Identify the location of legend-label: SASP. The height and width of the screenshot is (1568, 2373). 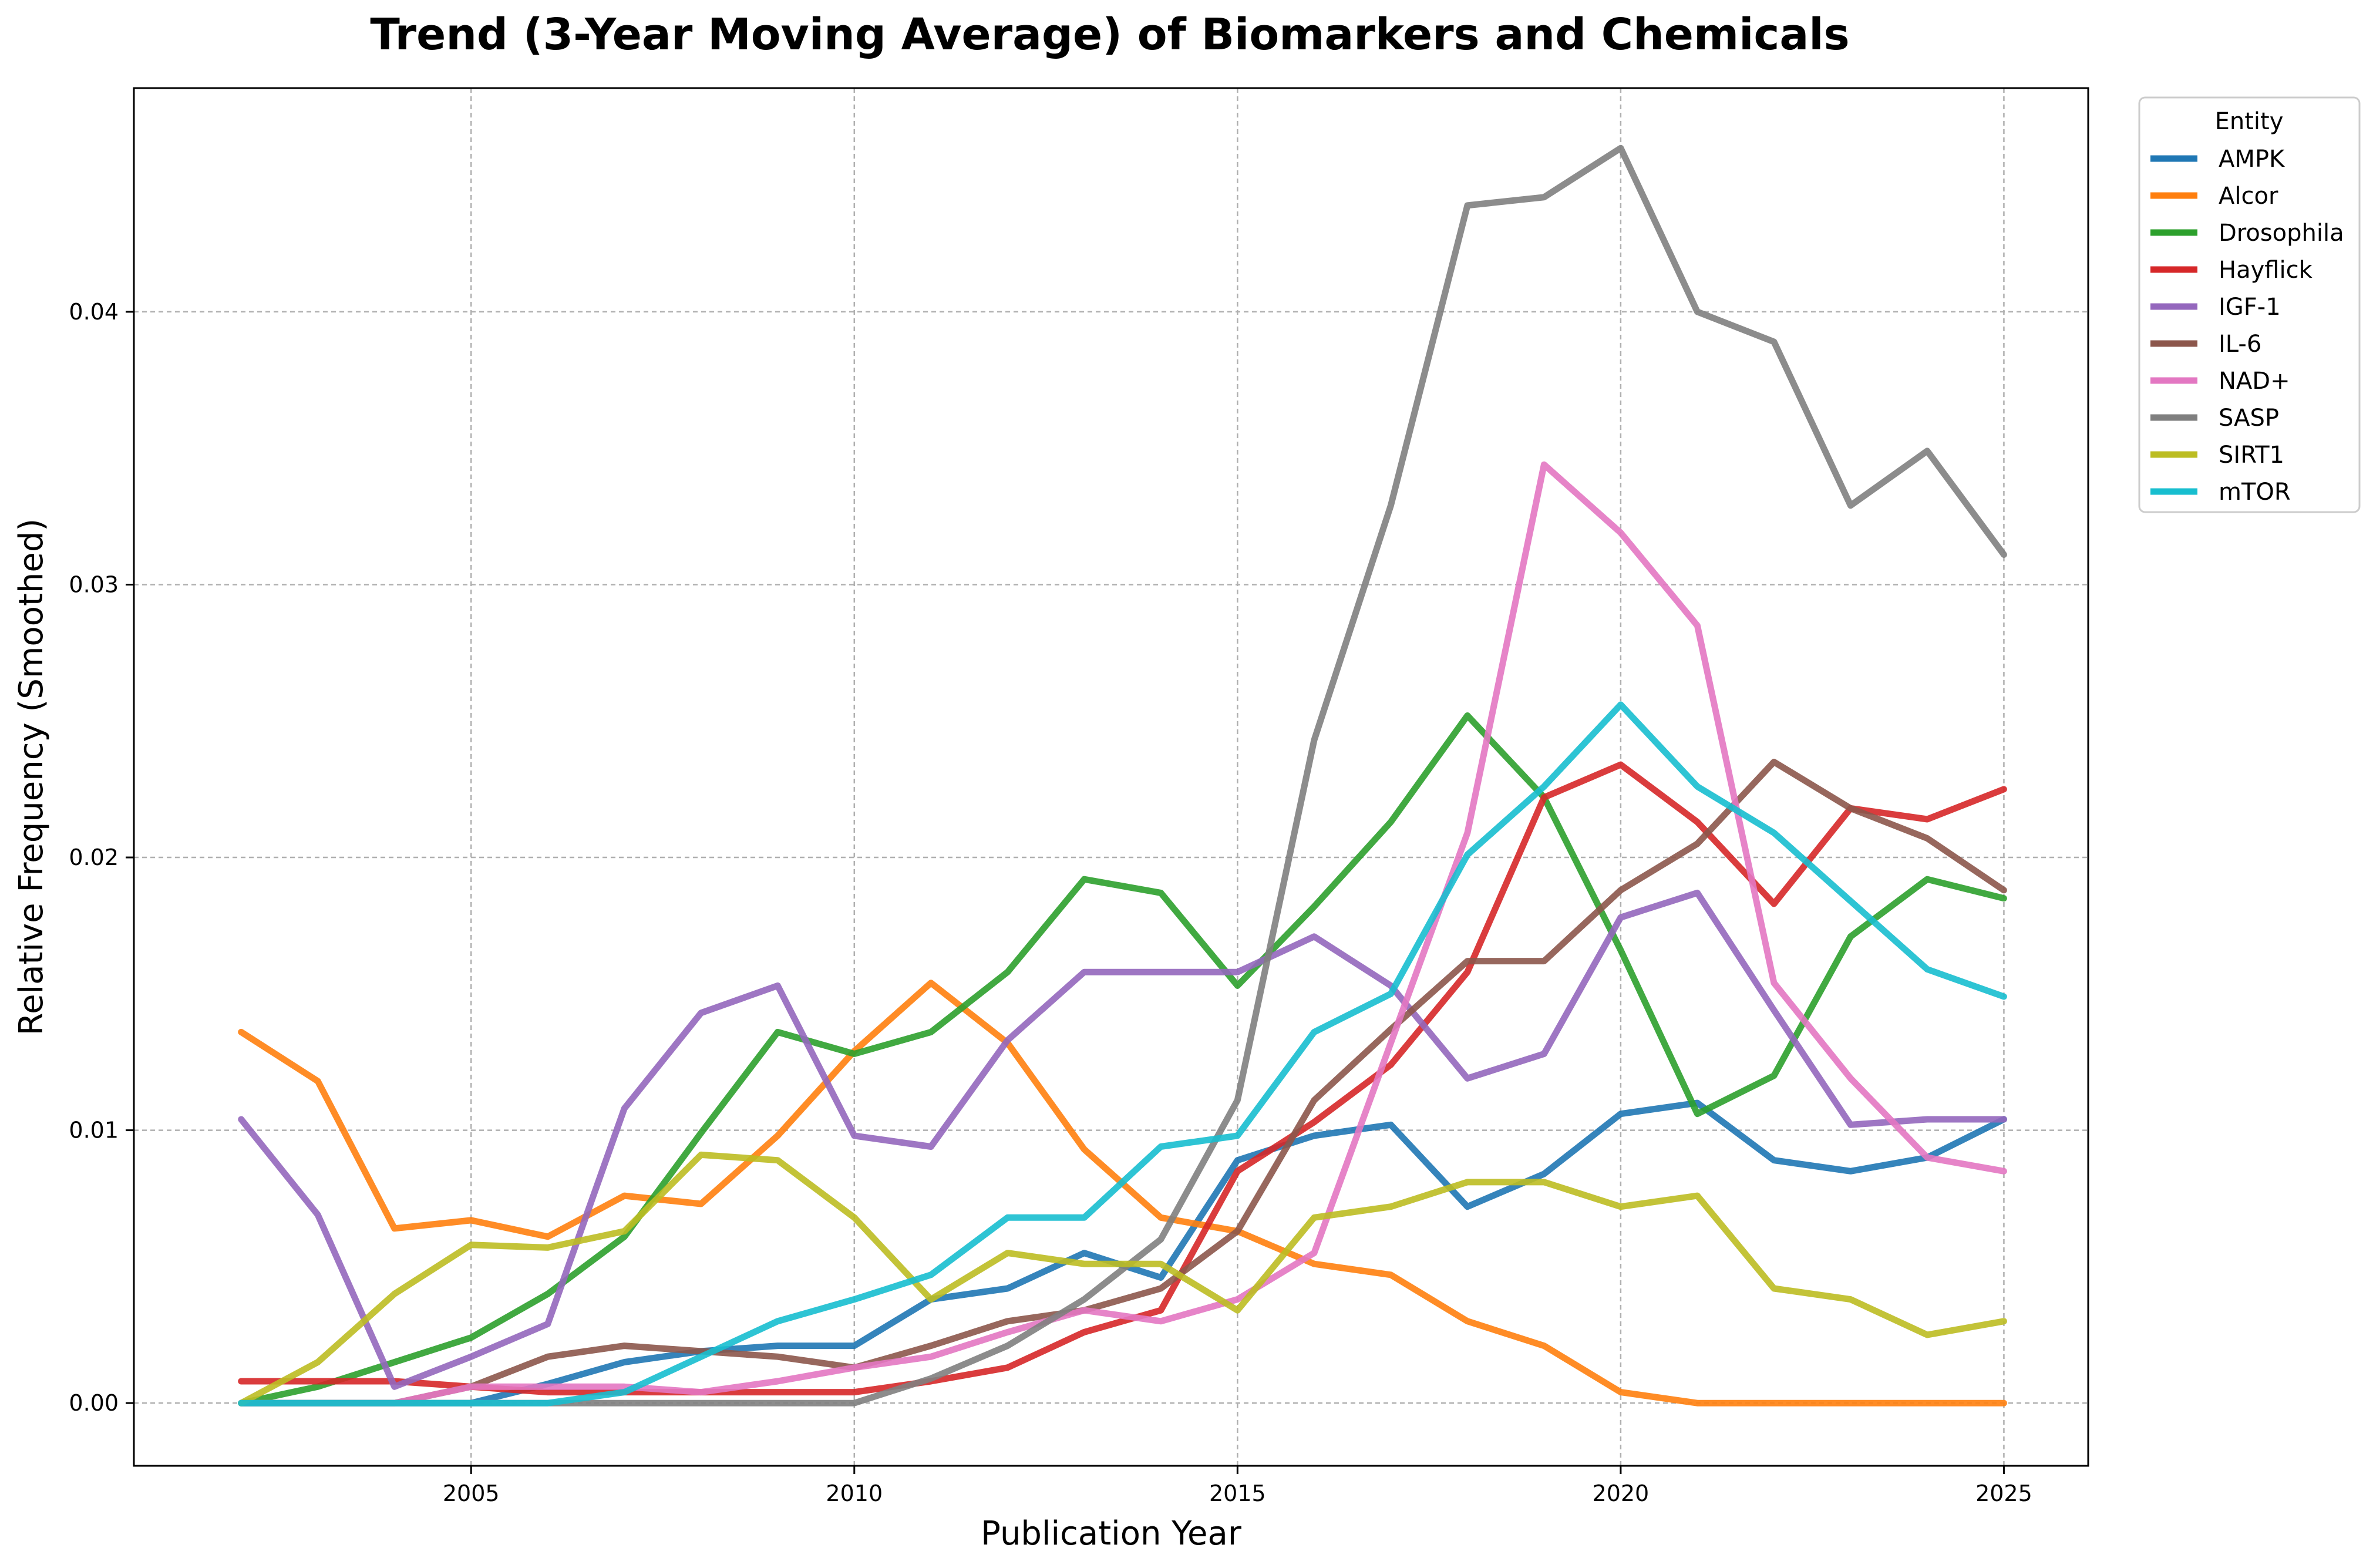
(2249, 418).